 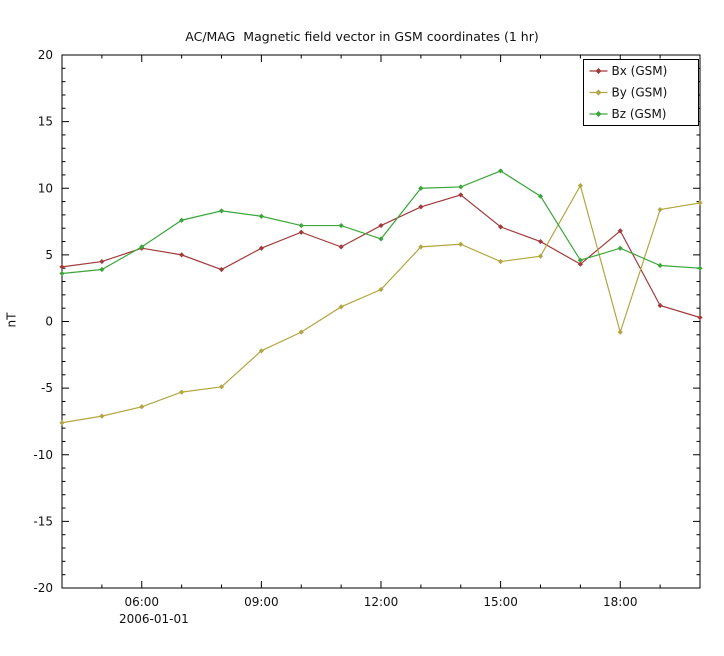 What do you see at coordinates (141, 602) in the screenshot?
I see `svg-text: 06:00` at bounding box center [141, 602].